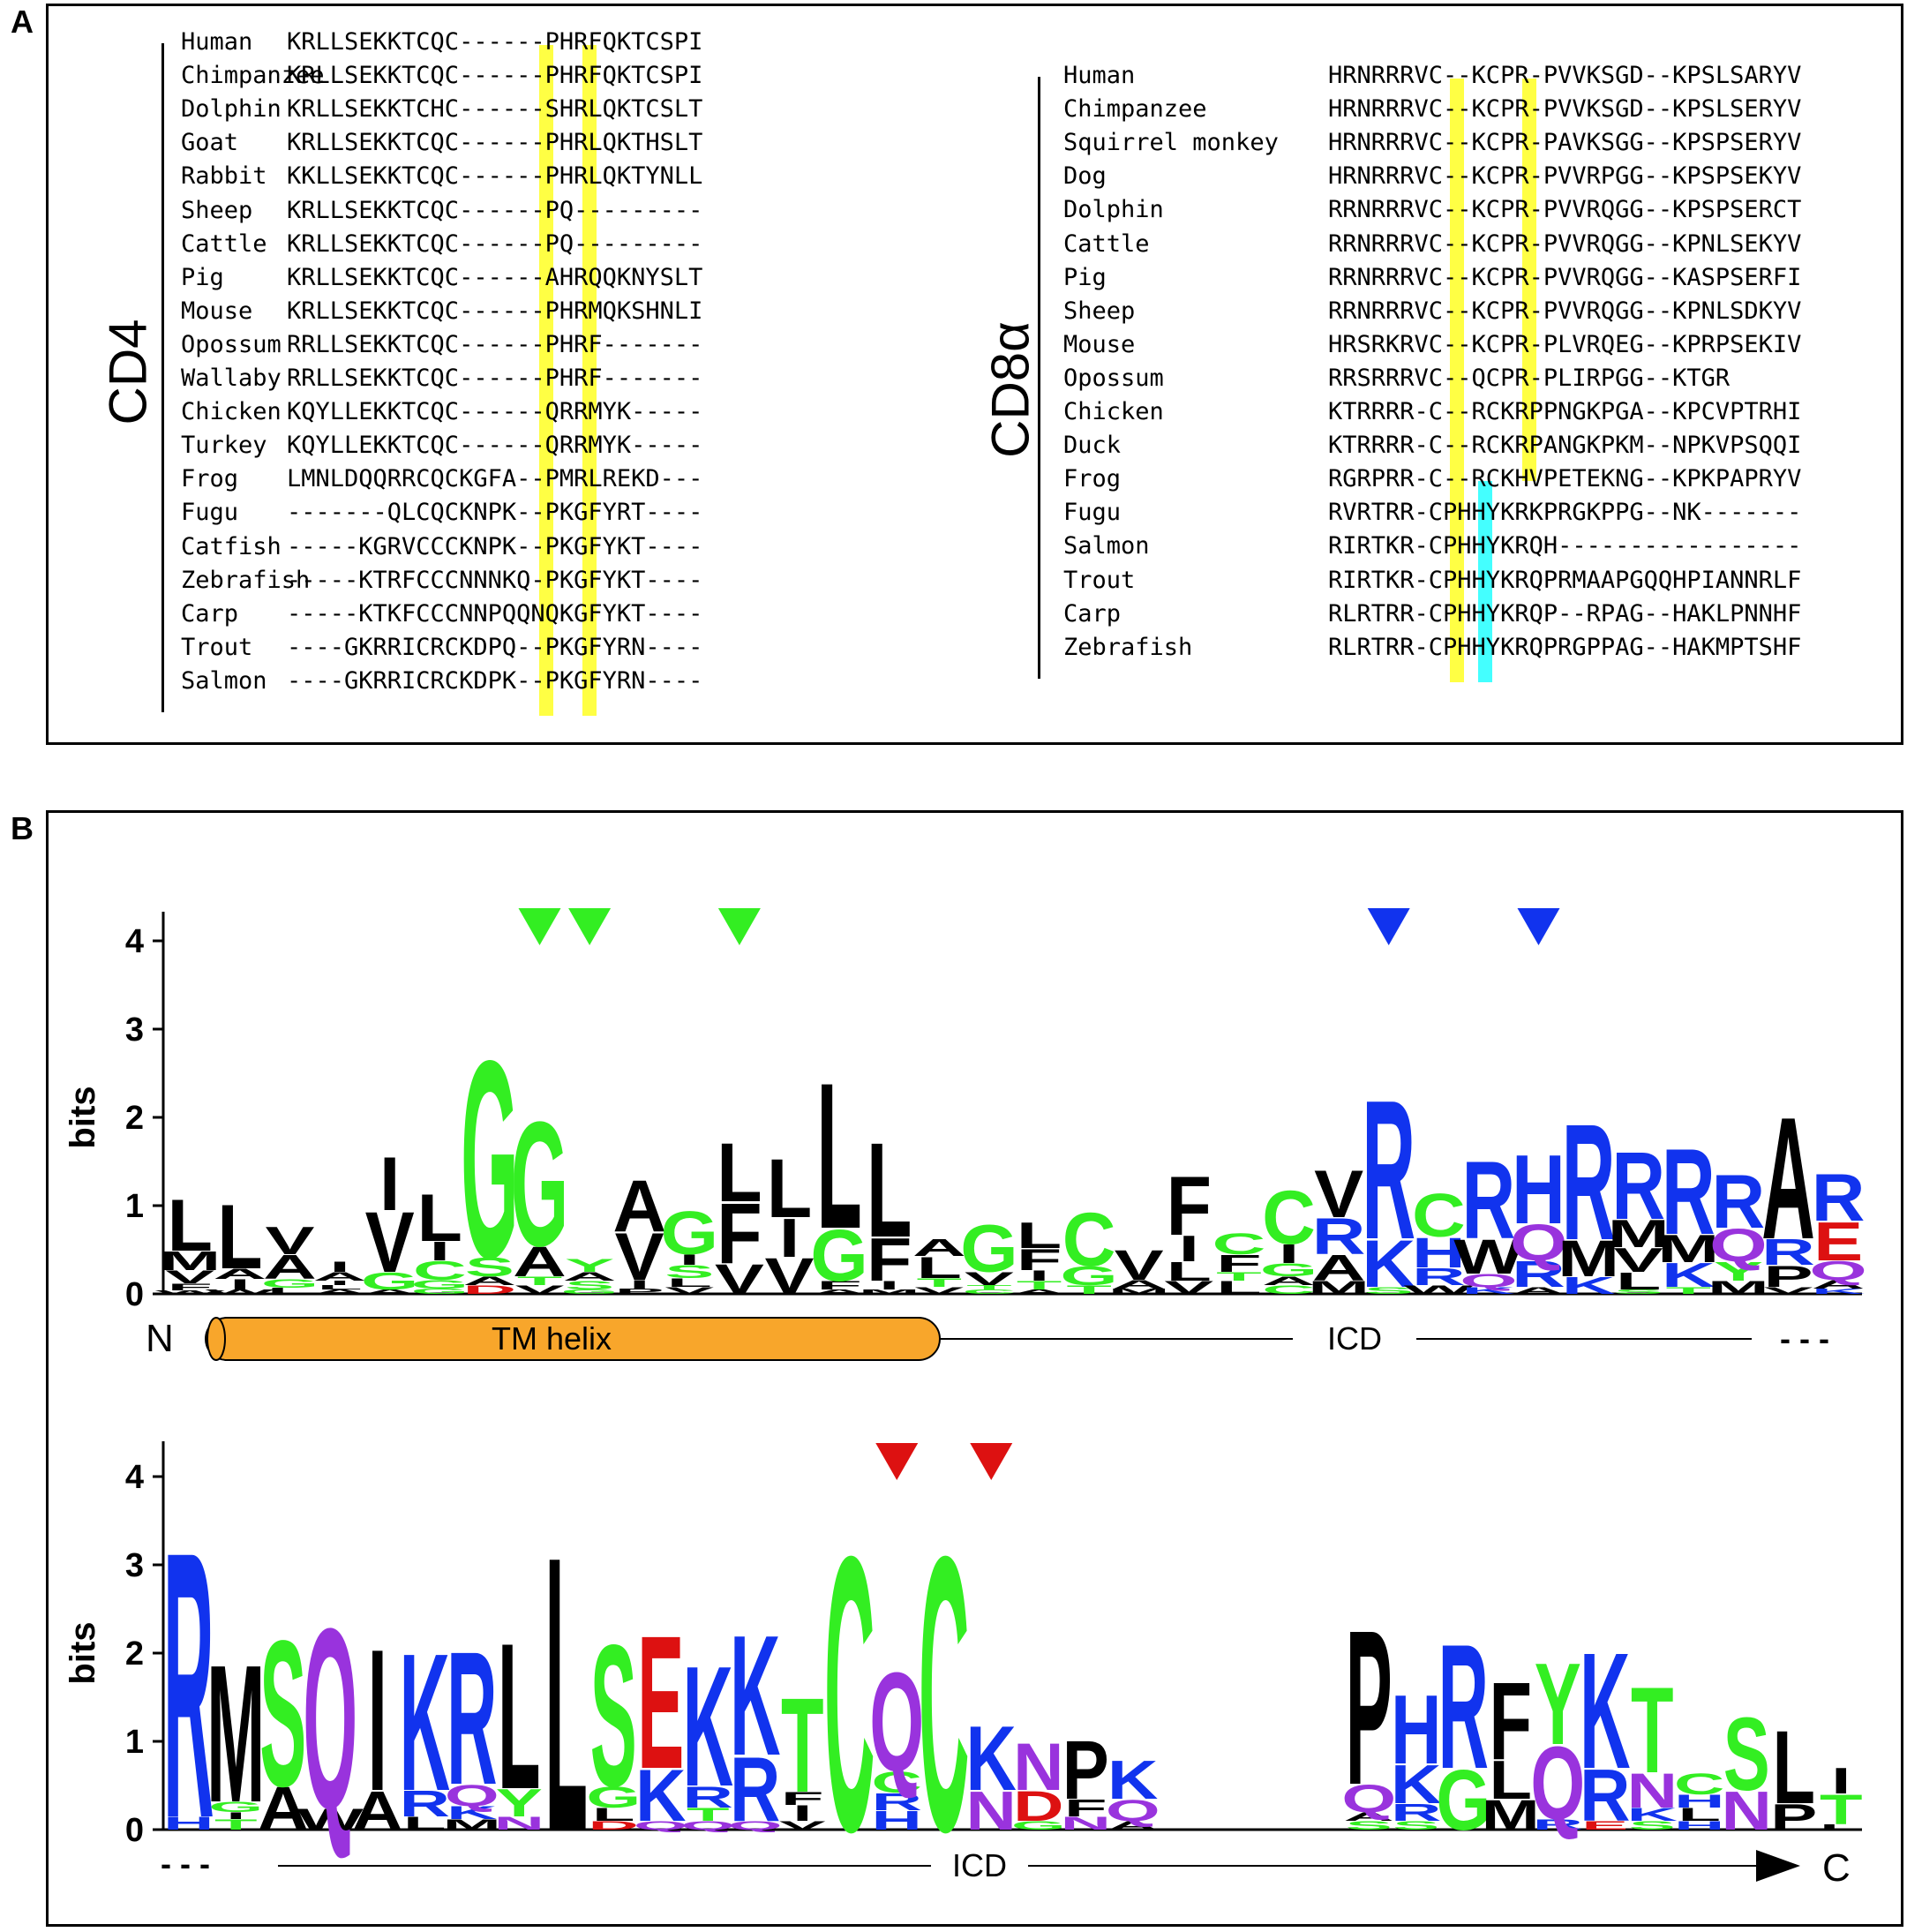 This screenshot has width=1907, height=1932. What do you see at coordinates (231, 546) in the screenshot?
I see `cd4-species-name: Catfish` at bounding box center [231, 546].